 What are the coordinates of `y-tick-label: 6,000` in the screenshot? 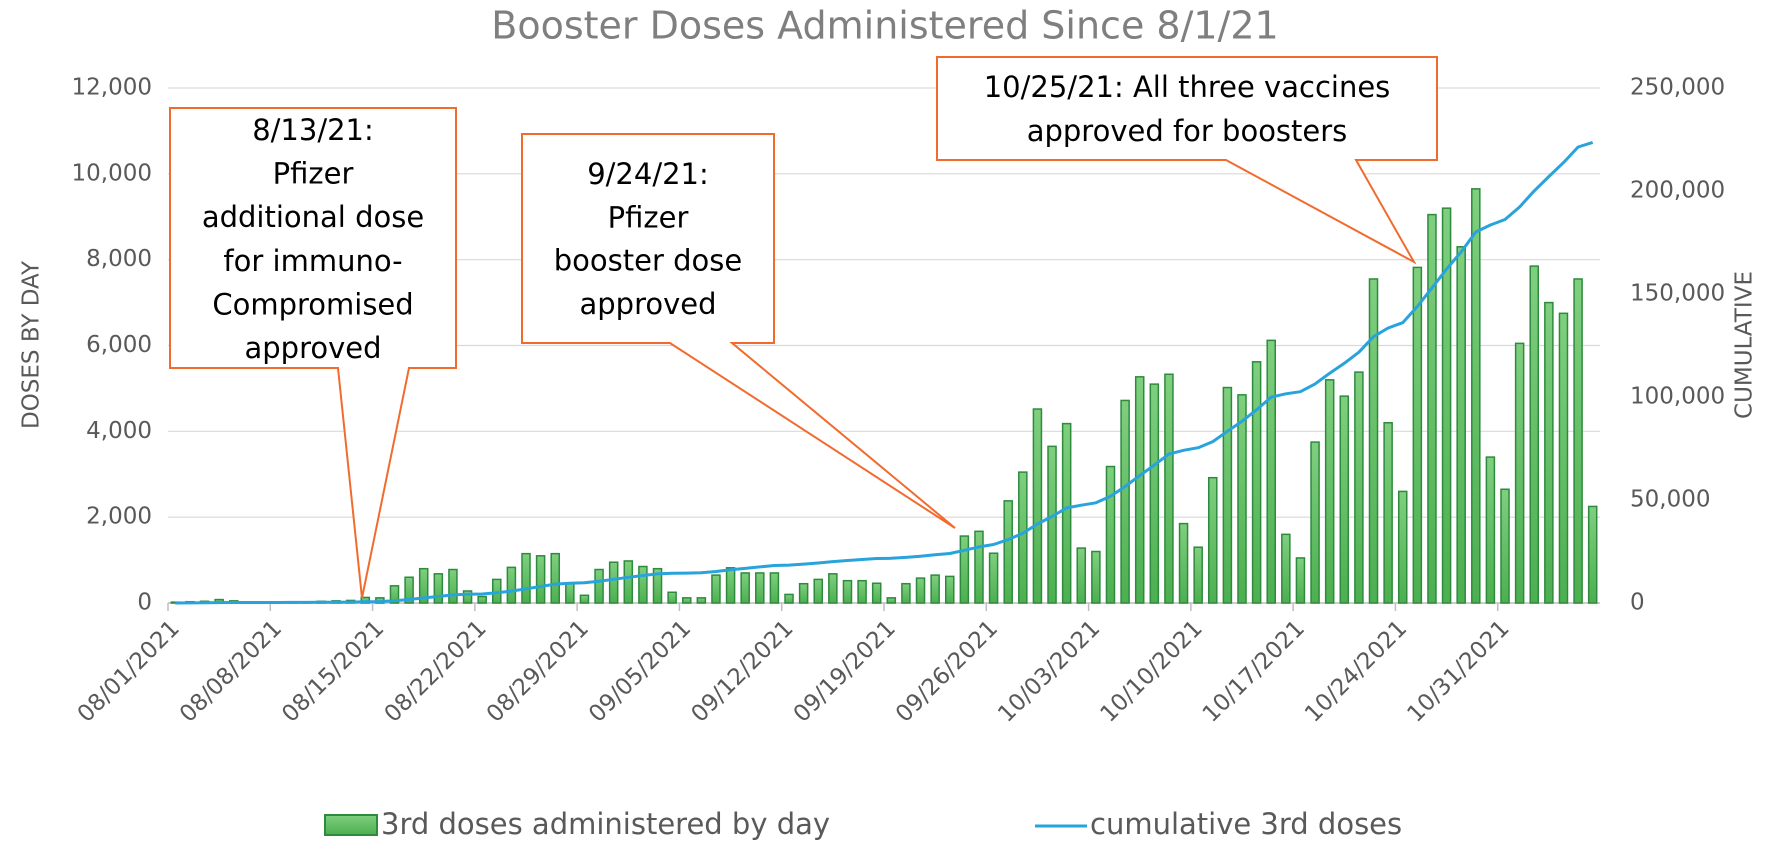 It's located at (119, 345).